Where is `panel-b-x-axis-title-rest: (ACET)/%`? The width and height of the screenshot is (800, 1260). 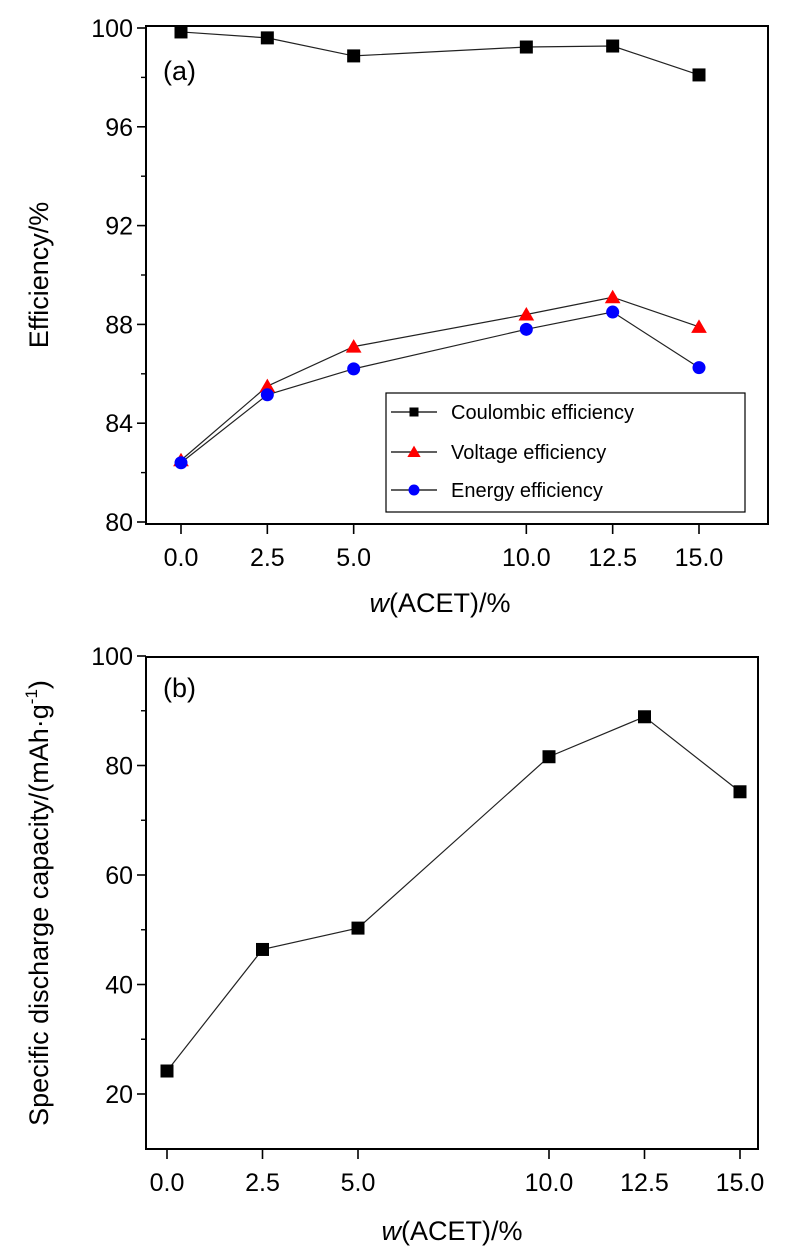 panel-b-x-axis-title-rest: (ACET)/% is located at coordinates (462, 1231).